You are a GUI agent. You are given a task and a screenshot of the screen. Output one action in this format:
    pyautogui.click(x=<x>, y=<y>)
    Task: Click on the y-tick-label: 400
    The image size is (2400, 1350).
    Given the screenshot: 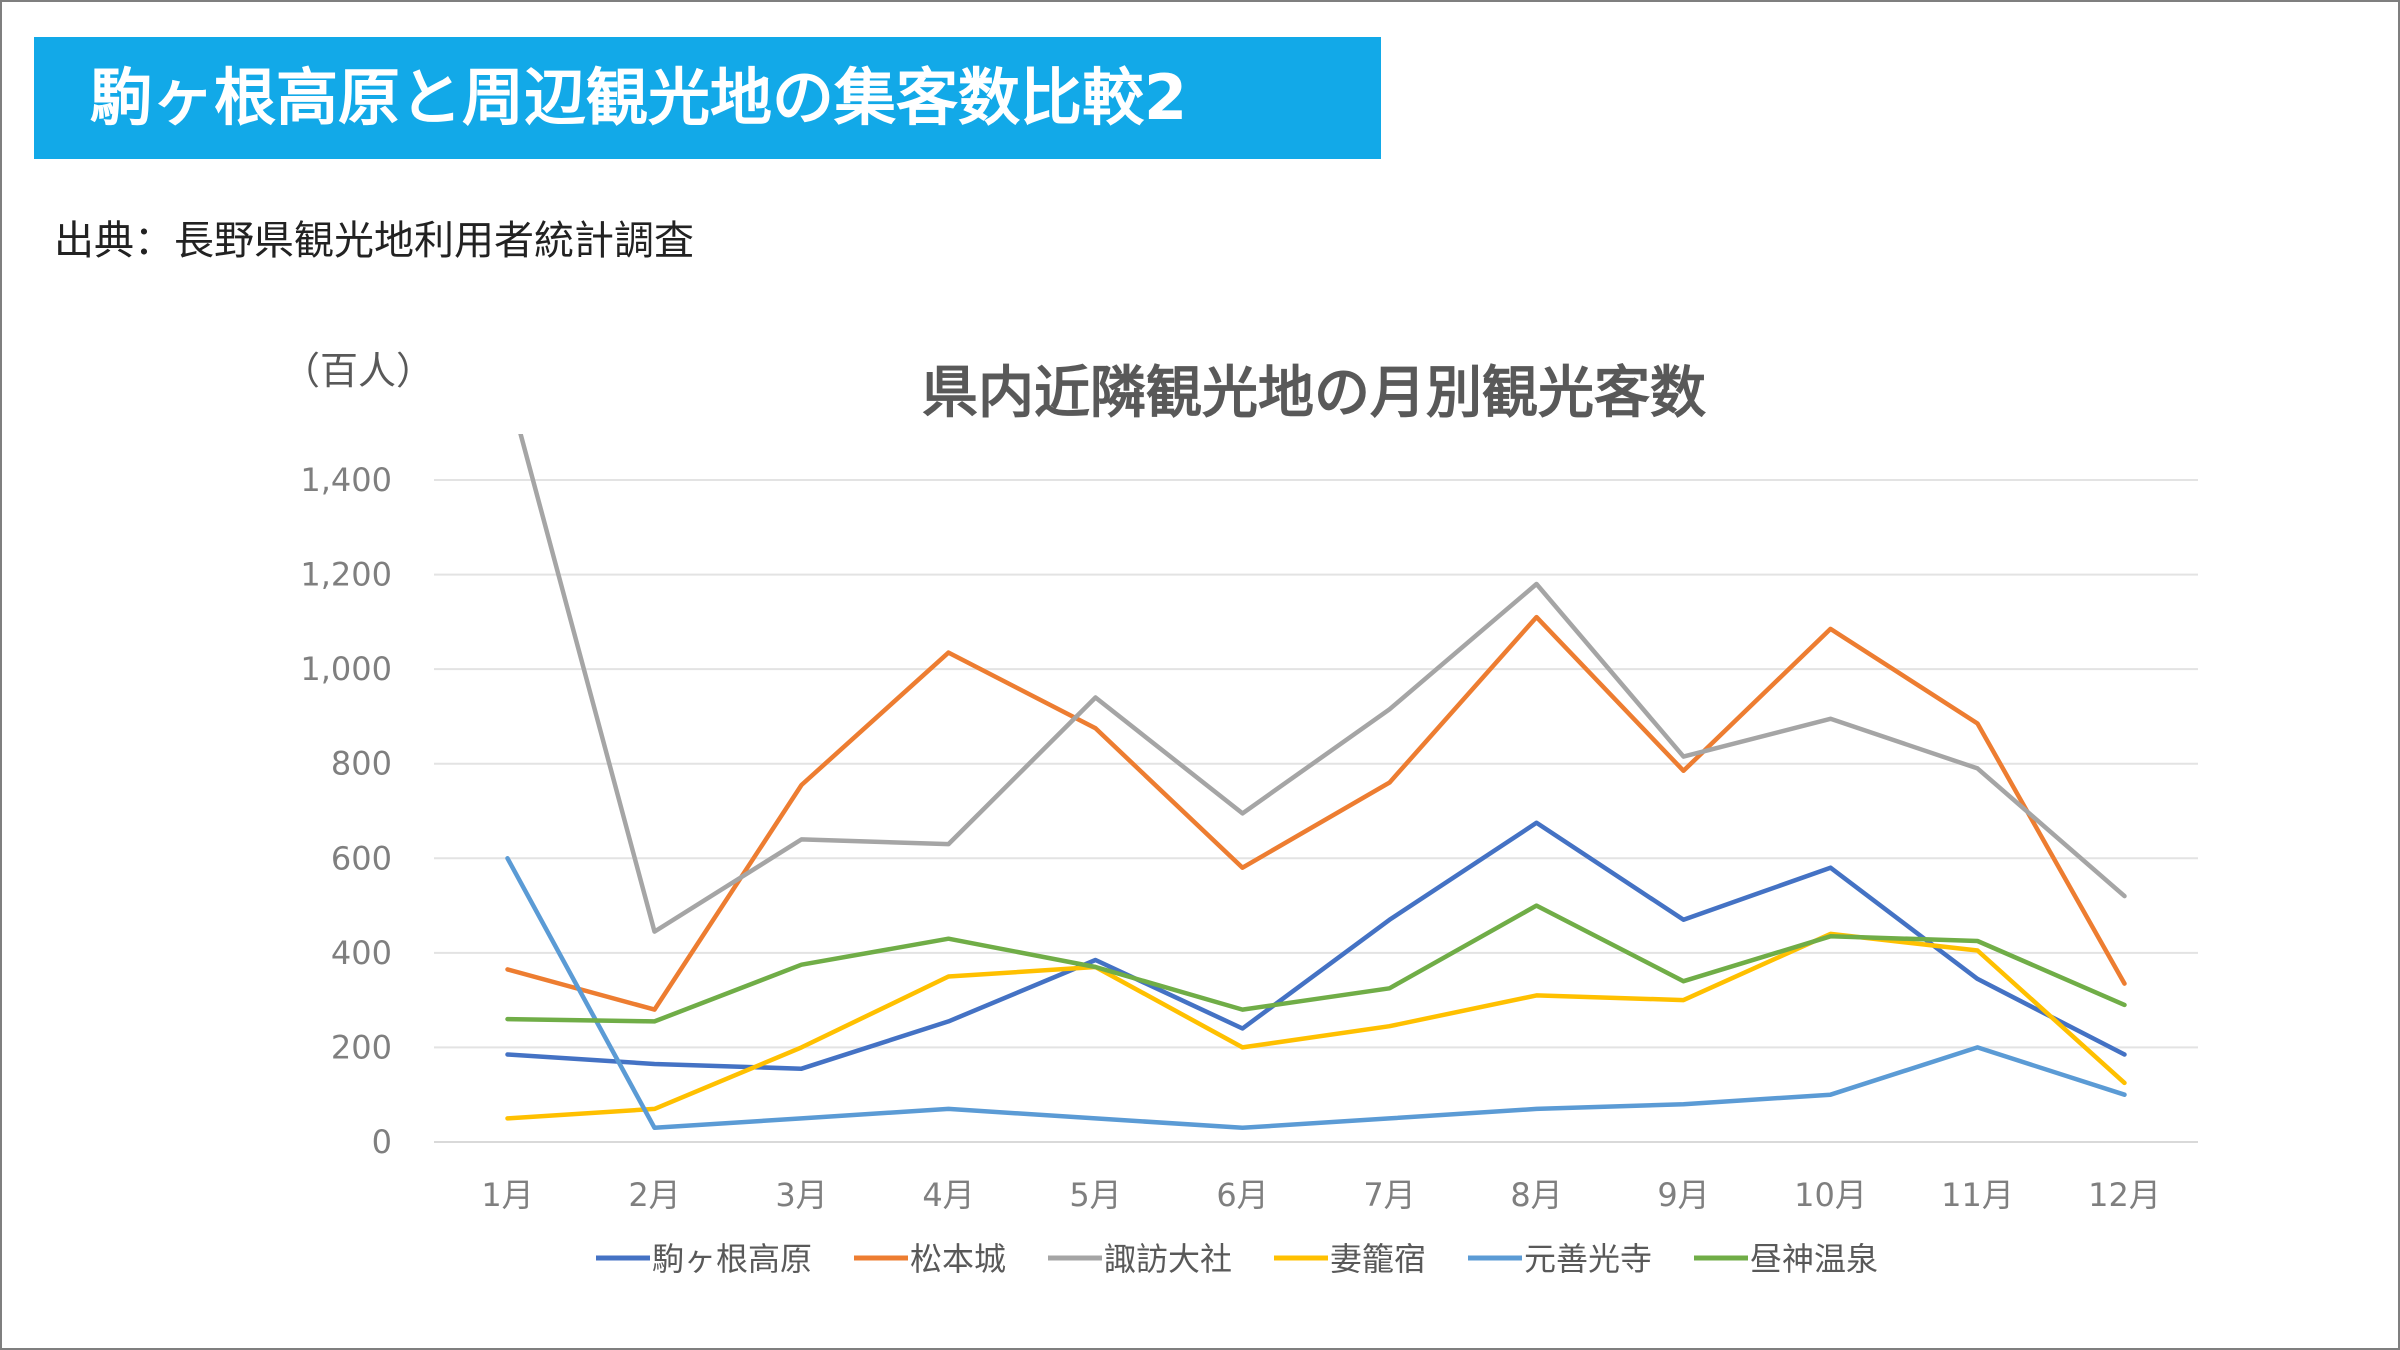 What is the action you would take?
    pyautogui.click(x=361, y=953)
    